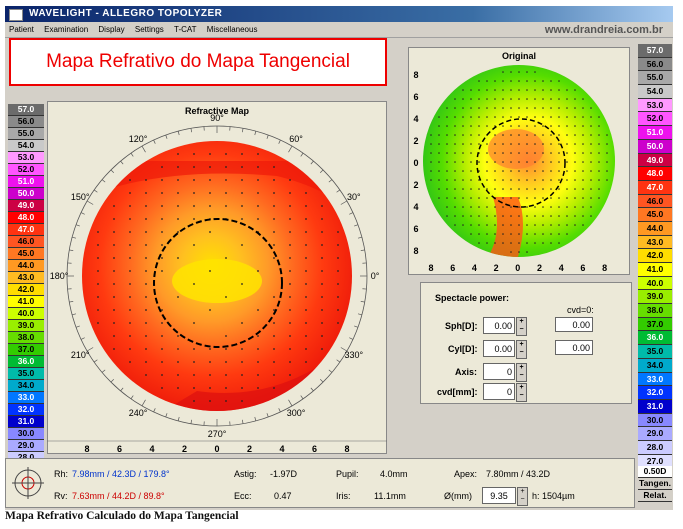  I want to click on scale-value: 47.0, so click(655, 187).